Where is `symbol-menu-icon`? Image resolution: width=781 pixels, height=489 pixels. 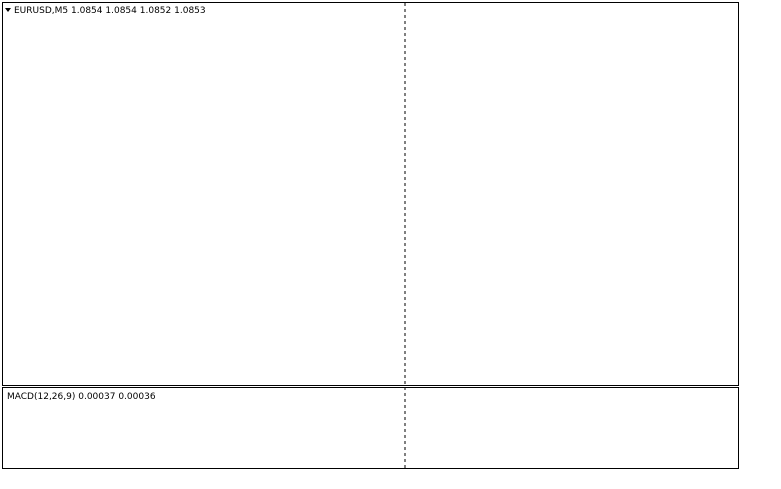
symbol-menu-icon is located at coordinates (8, 10).